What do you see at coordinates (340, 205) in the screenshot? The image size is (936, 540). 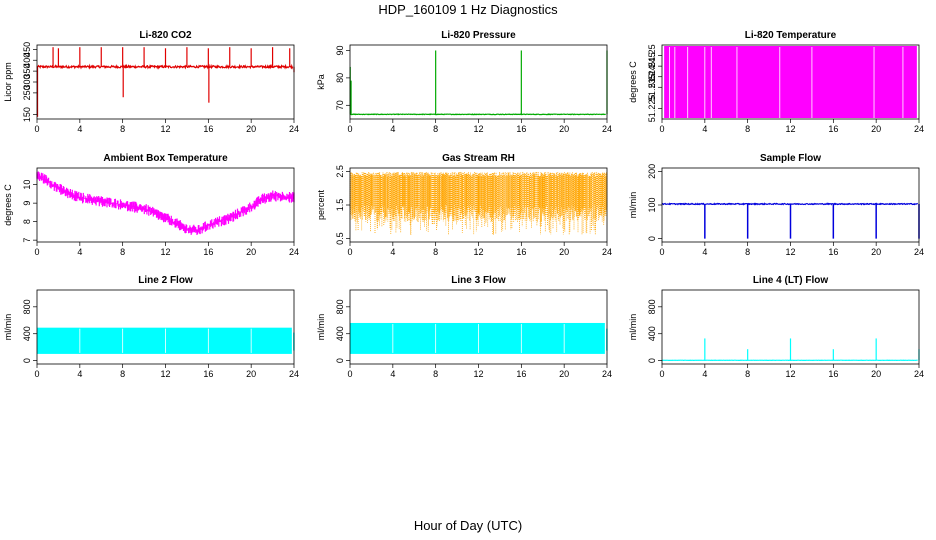 I see `y-tick-label: 1.5` at bounding box center [340, 205].